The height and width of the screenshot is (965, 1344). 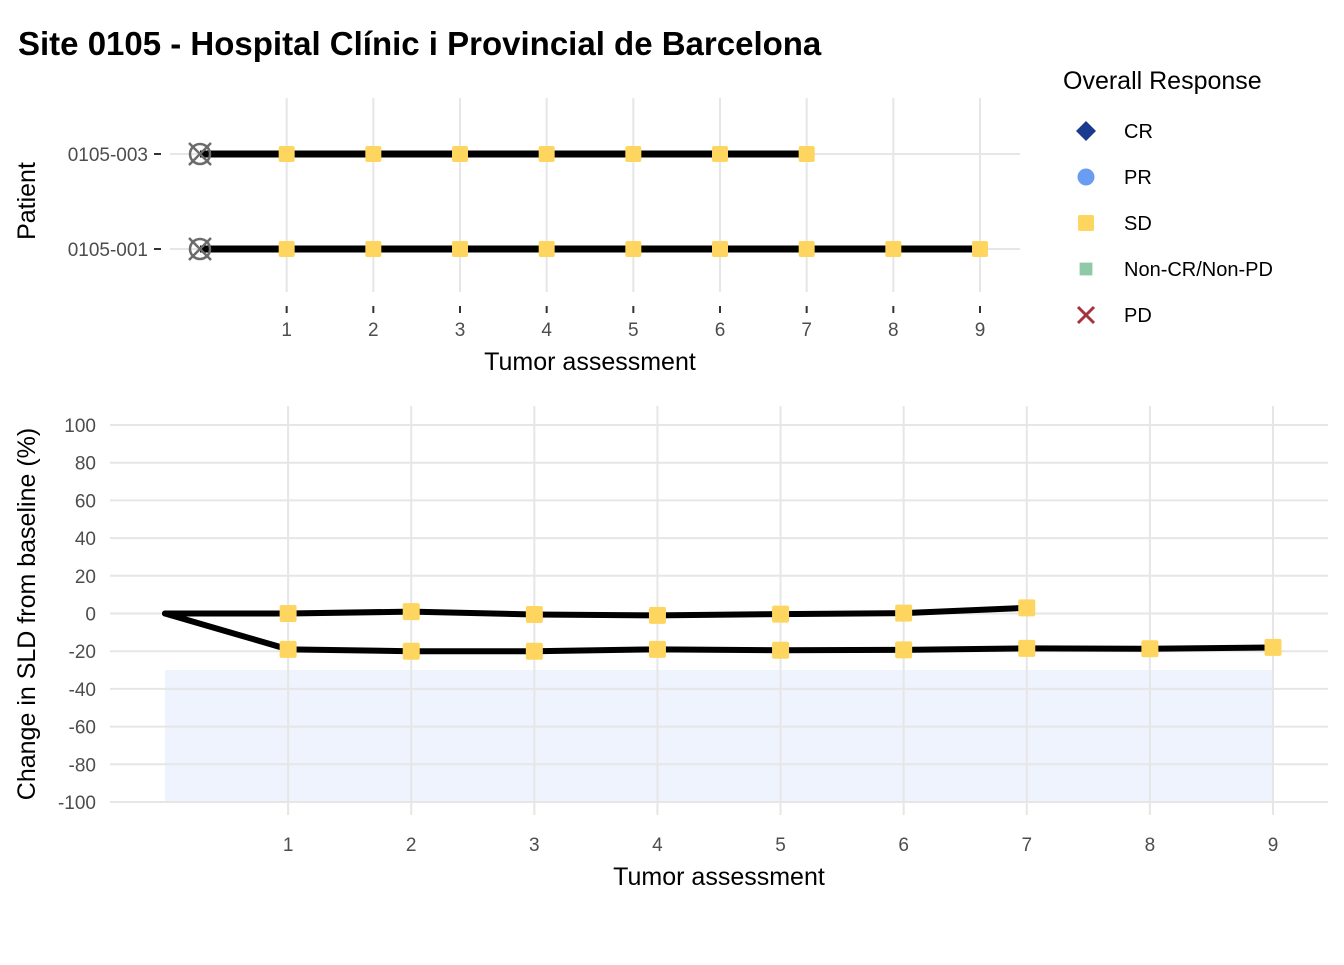 I want to click on legend-key-cross, so click(x=1086, y=315).